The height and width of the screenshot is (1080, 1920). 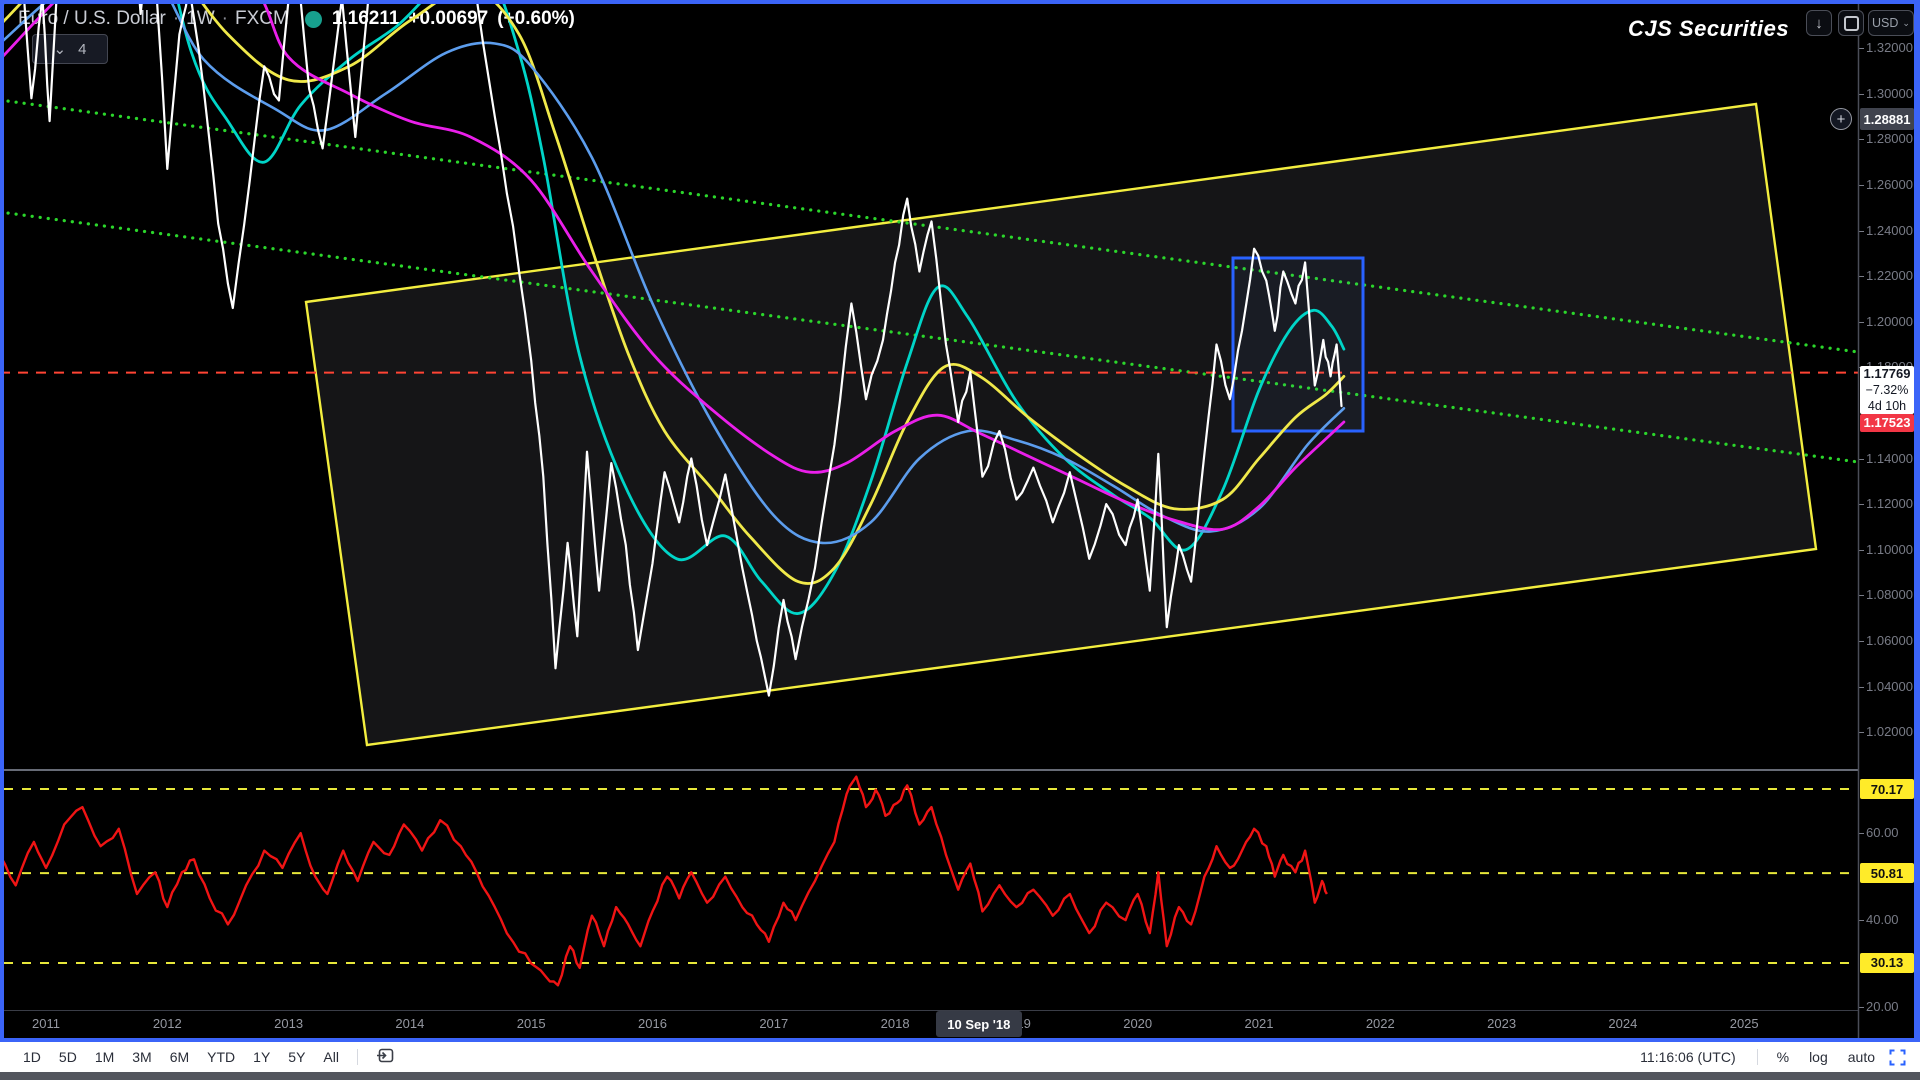 I want to click on year-label: 2015, so click(x=531, y=1023).